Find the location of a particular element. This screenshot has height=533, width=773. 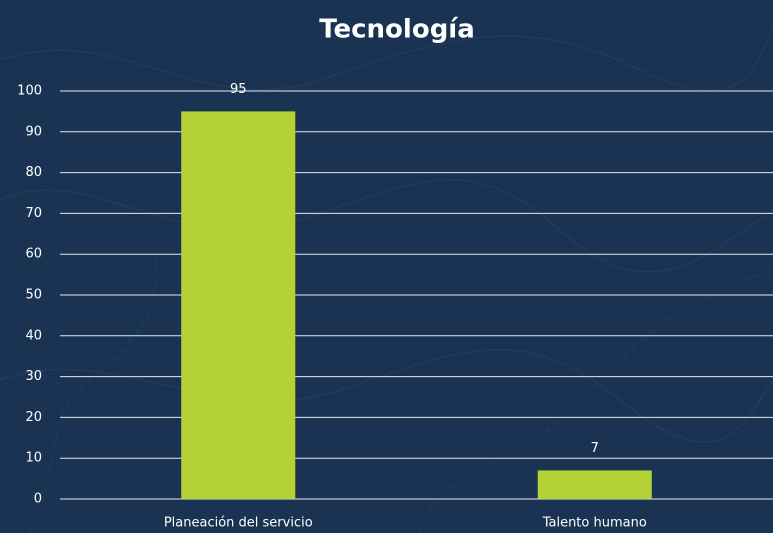

y-tick-label: 50 is located at coordinates (33, 295).